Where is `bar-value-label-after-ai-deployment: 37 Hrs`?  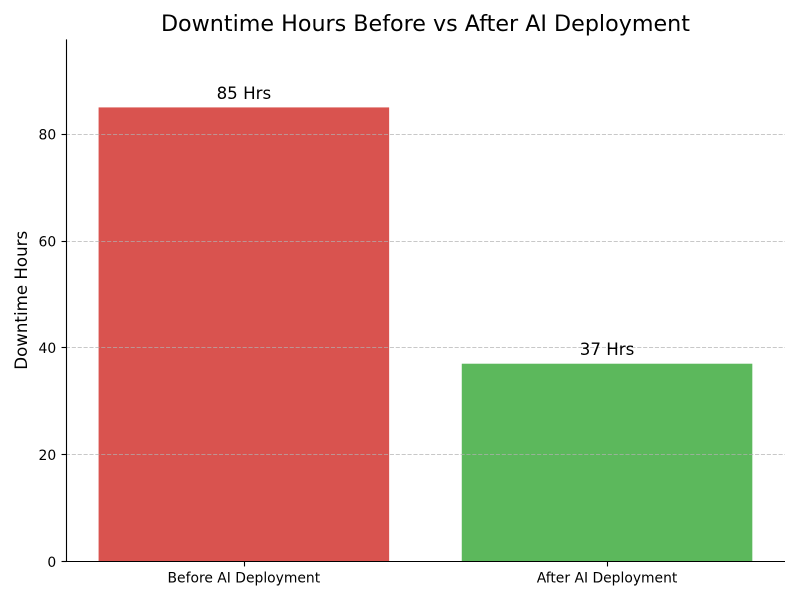 bar-value-label-after-ai-deployment: 37 Hrs is located at coordinates (607, 349).